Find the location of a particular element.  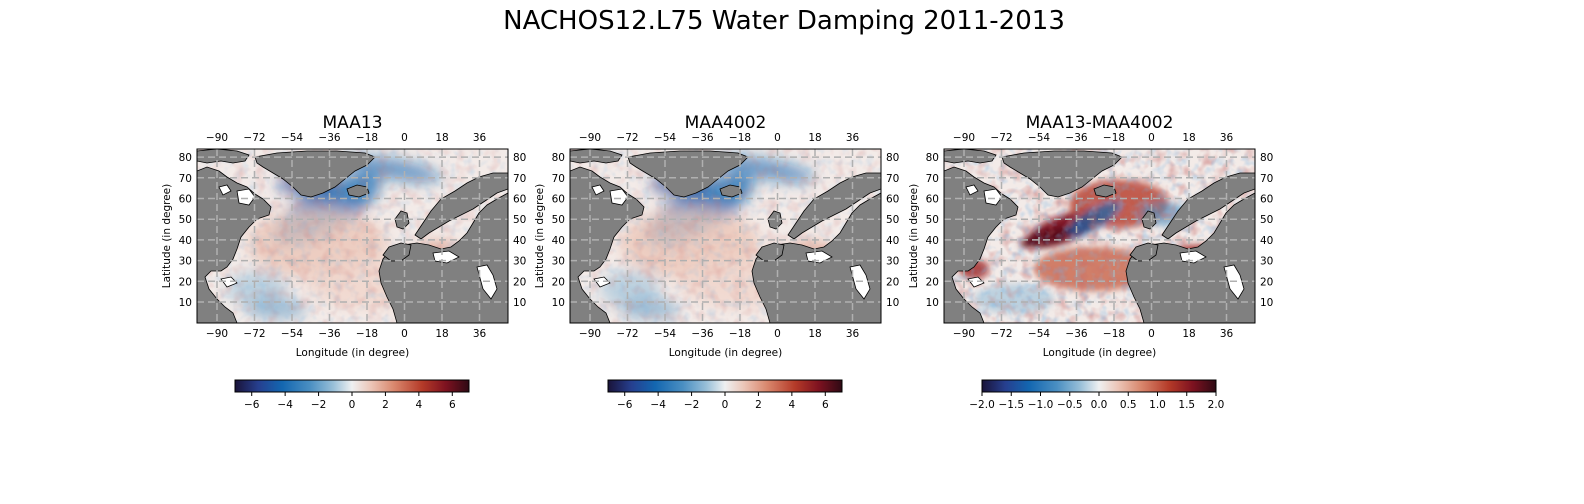

lon-tick-label-bottom: −72 is located at coordinates (627, 334).